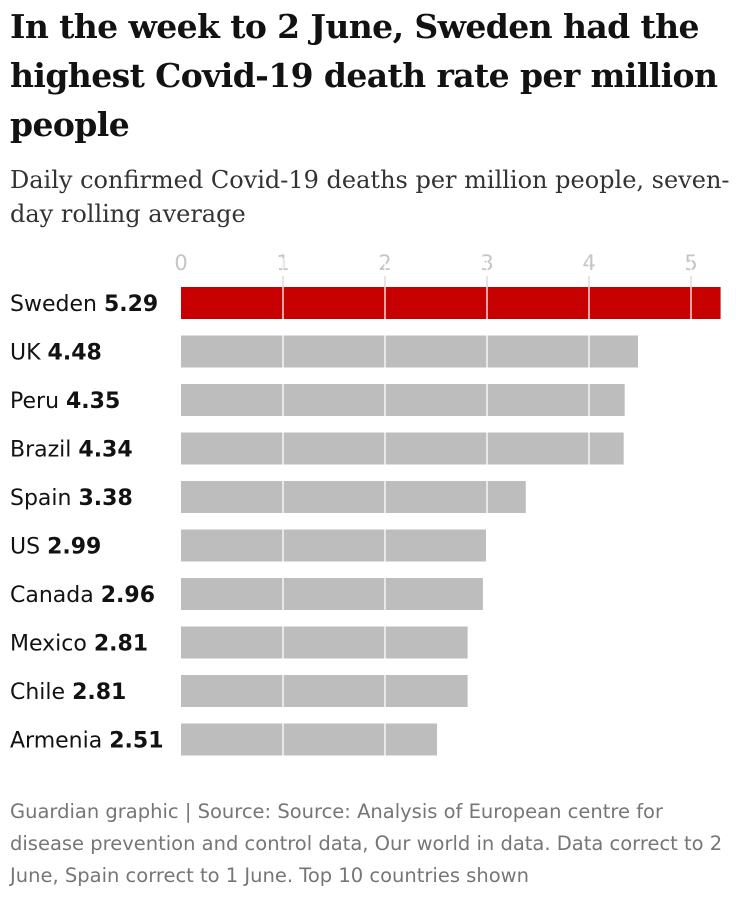 The height and width of the screenshot is (903, 740). What do you see at coordinates (353, 497) in the screenshot?
I see `bar-spain` at bounding box center [353, 497].